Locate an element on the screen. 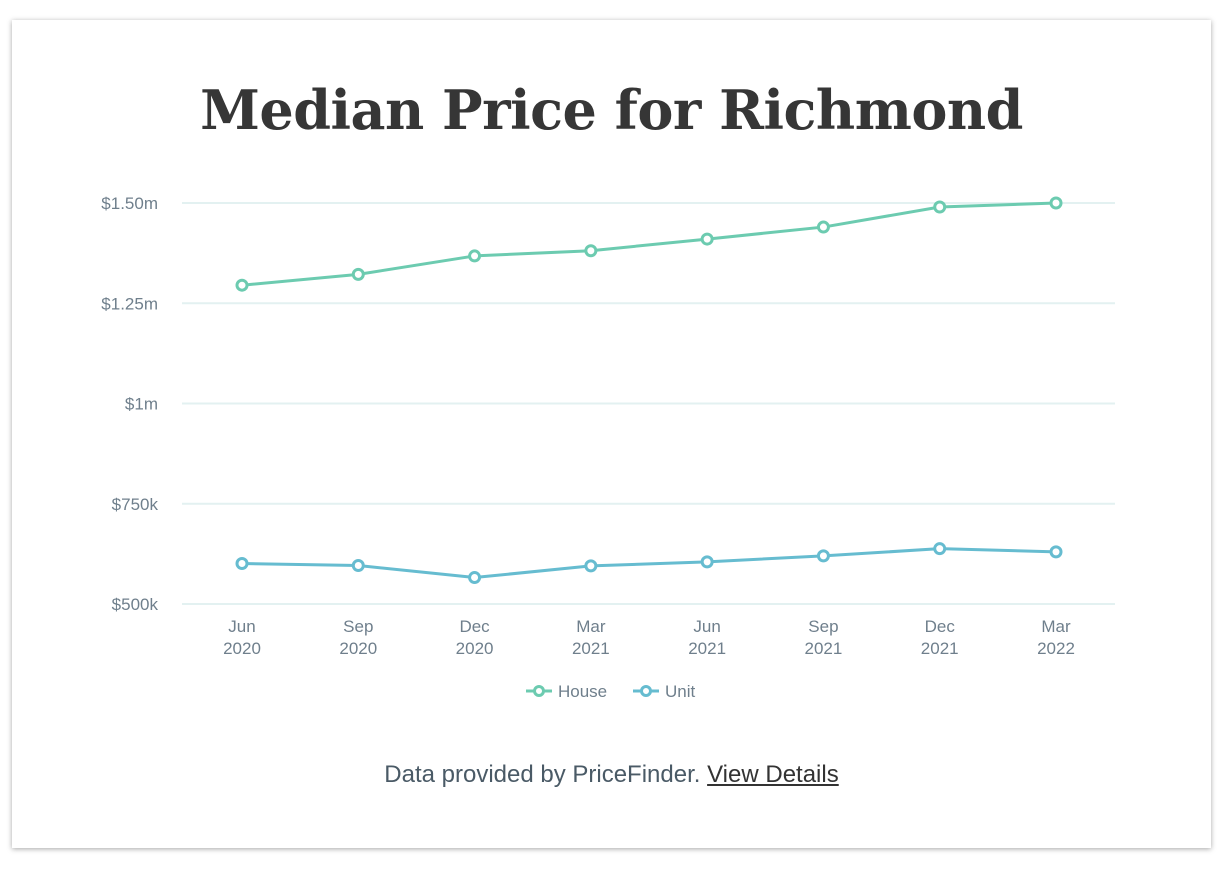 The width and height of the screenshot is (1225, 870). x-tick-label: Mar 2021 is located at coordinates (591, 637).